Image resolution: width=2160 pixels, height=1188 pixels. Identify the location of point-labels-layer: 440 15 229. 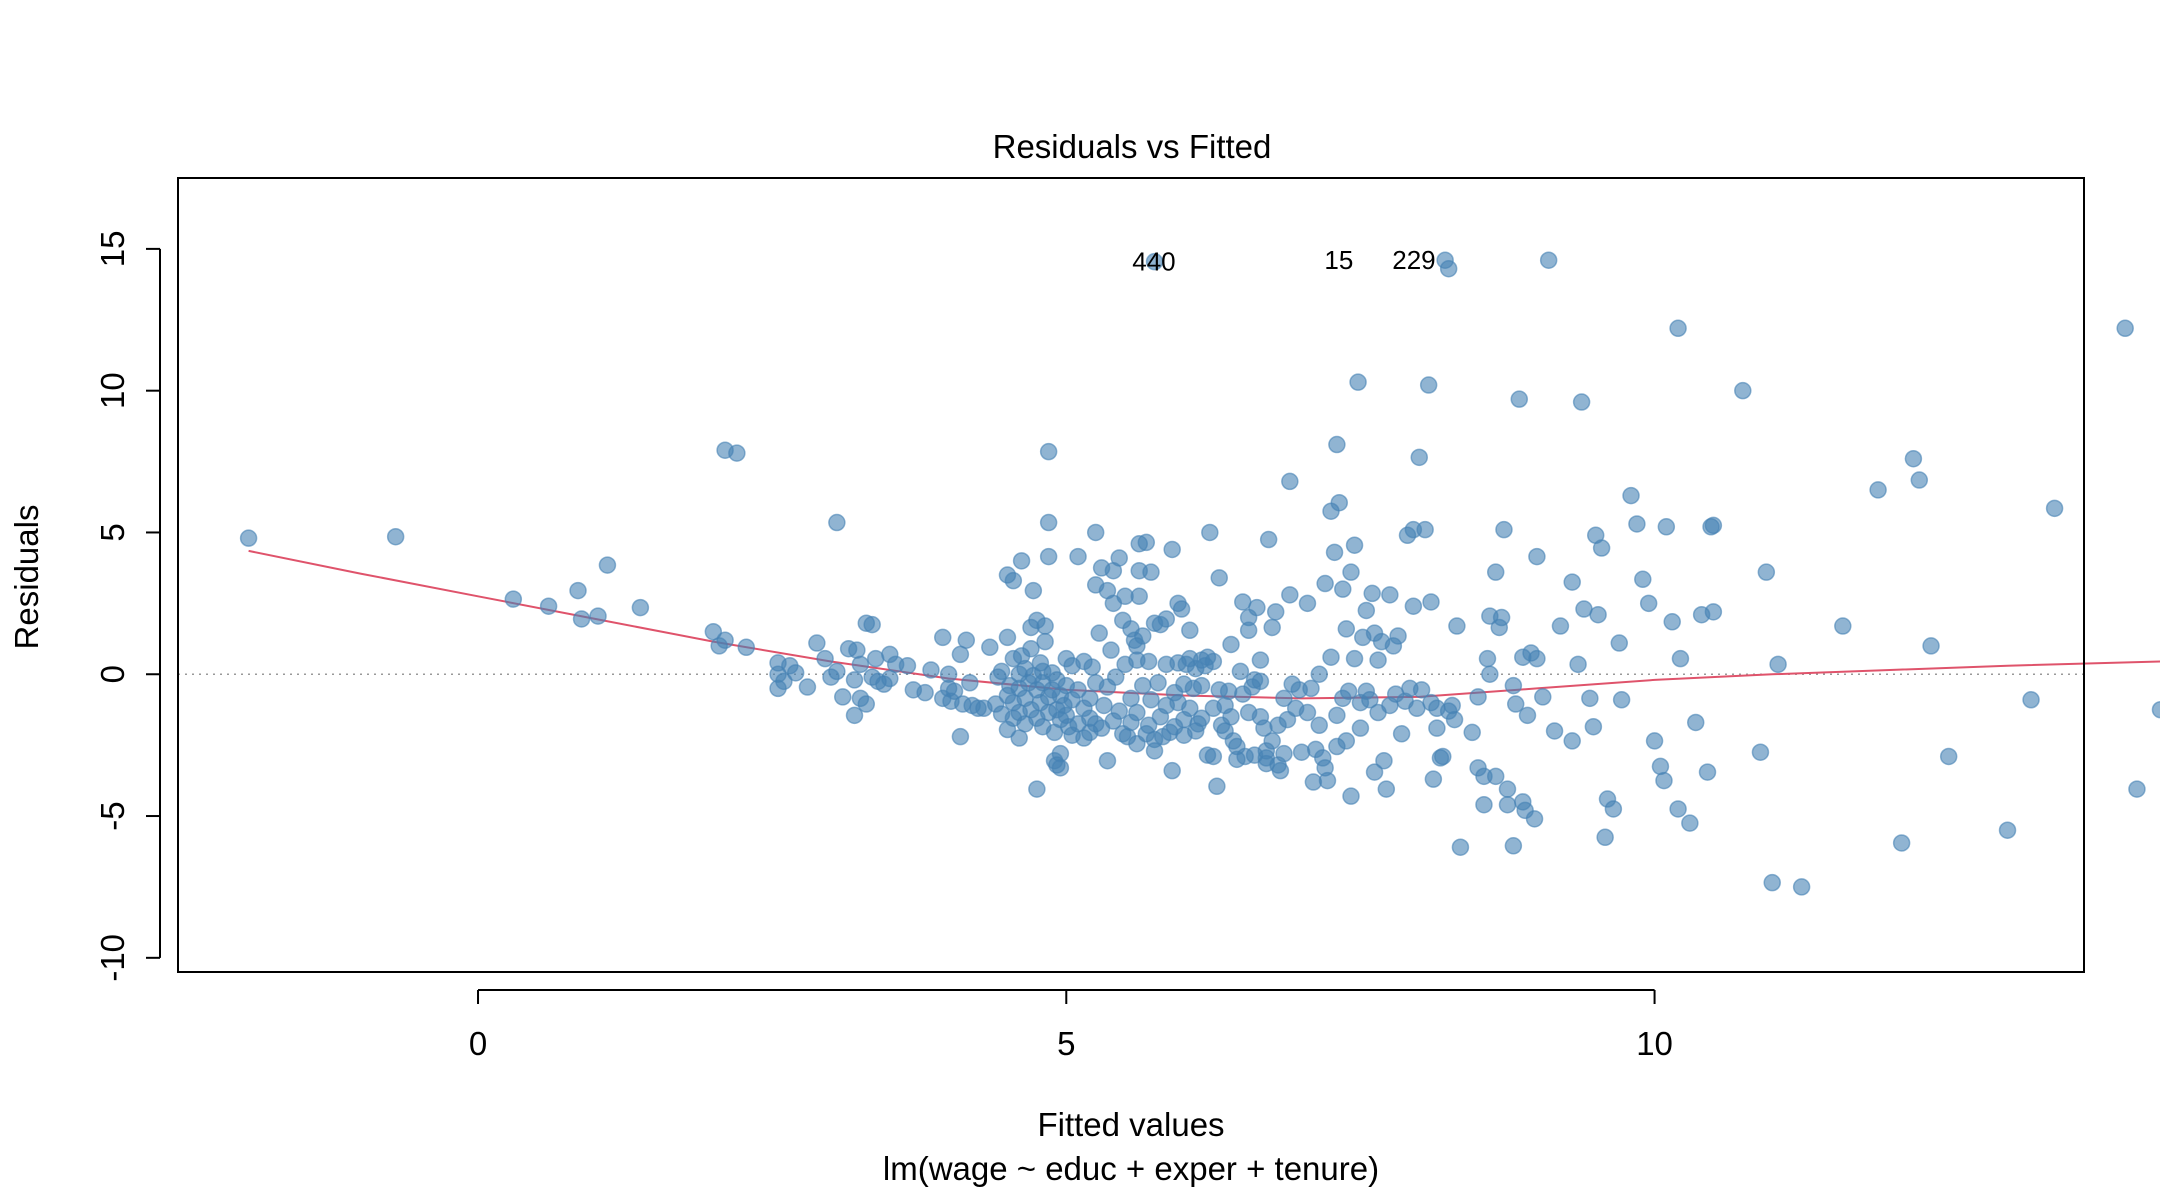
(1283, 260).